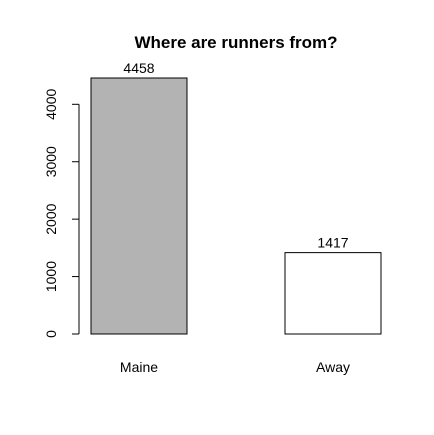 This screenshot has height=435, width=434. Describe the element at coordinates (139, 367) in the screenshot. I see `category-label: Maine` at that location.